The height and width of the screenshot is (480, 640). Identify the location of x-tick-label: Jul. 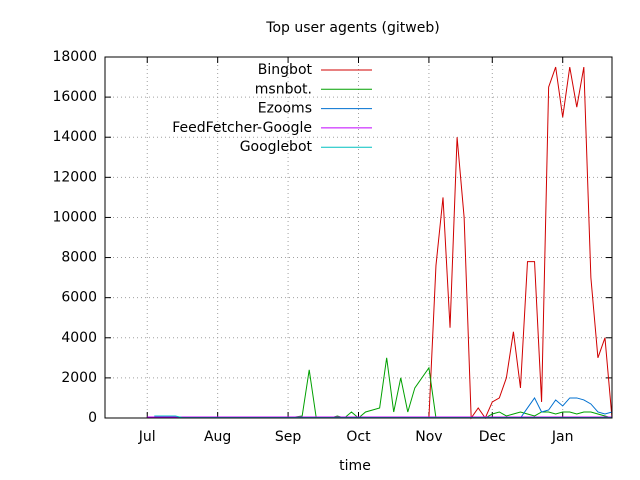
(147, 437).